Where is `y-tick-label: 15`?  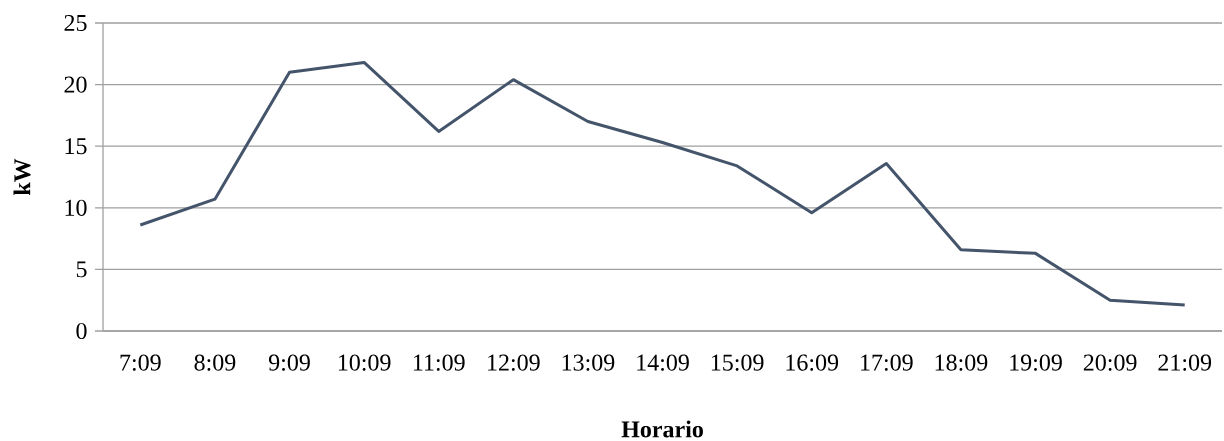 y-tick-label: 15 is located at coordinates (76, 146).